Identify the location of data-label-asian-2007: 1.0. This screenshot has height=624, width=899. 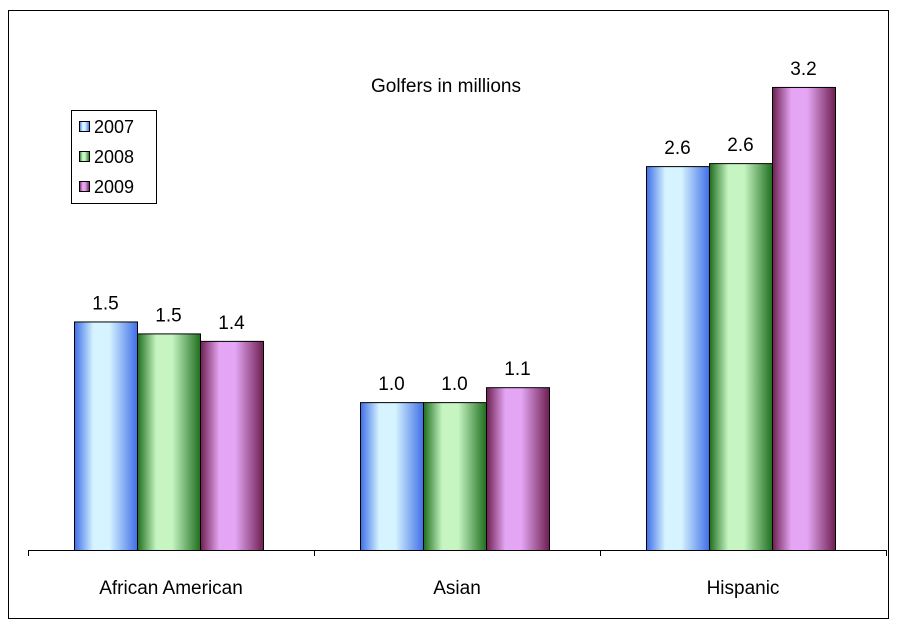
(391, 384).